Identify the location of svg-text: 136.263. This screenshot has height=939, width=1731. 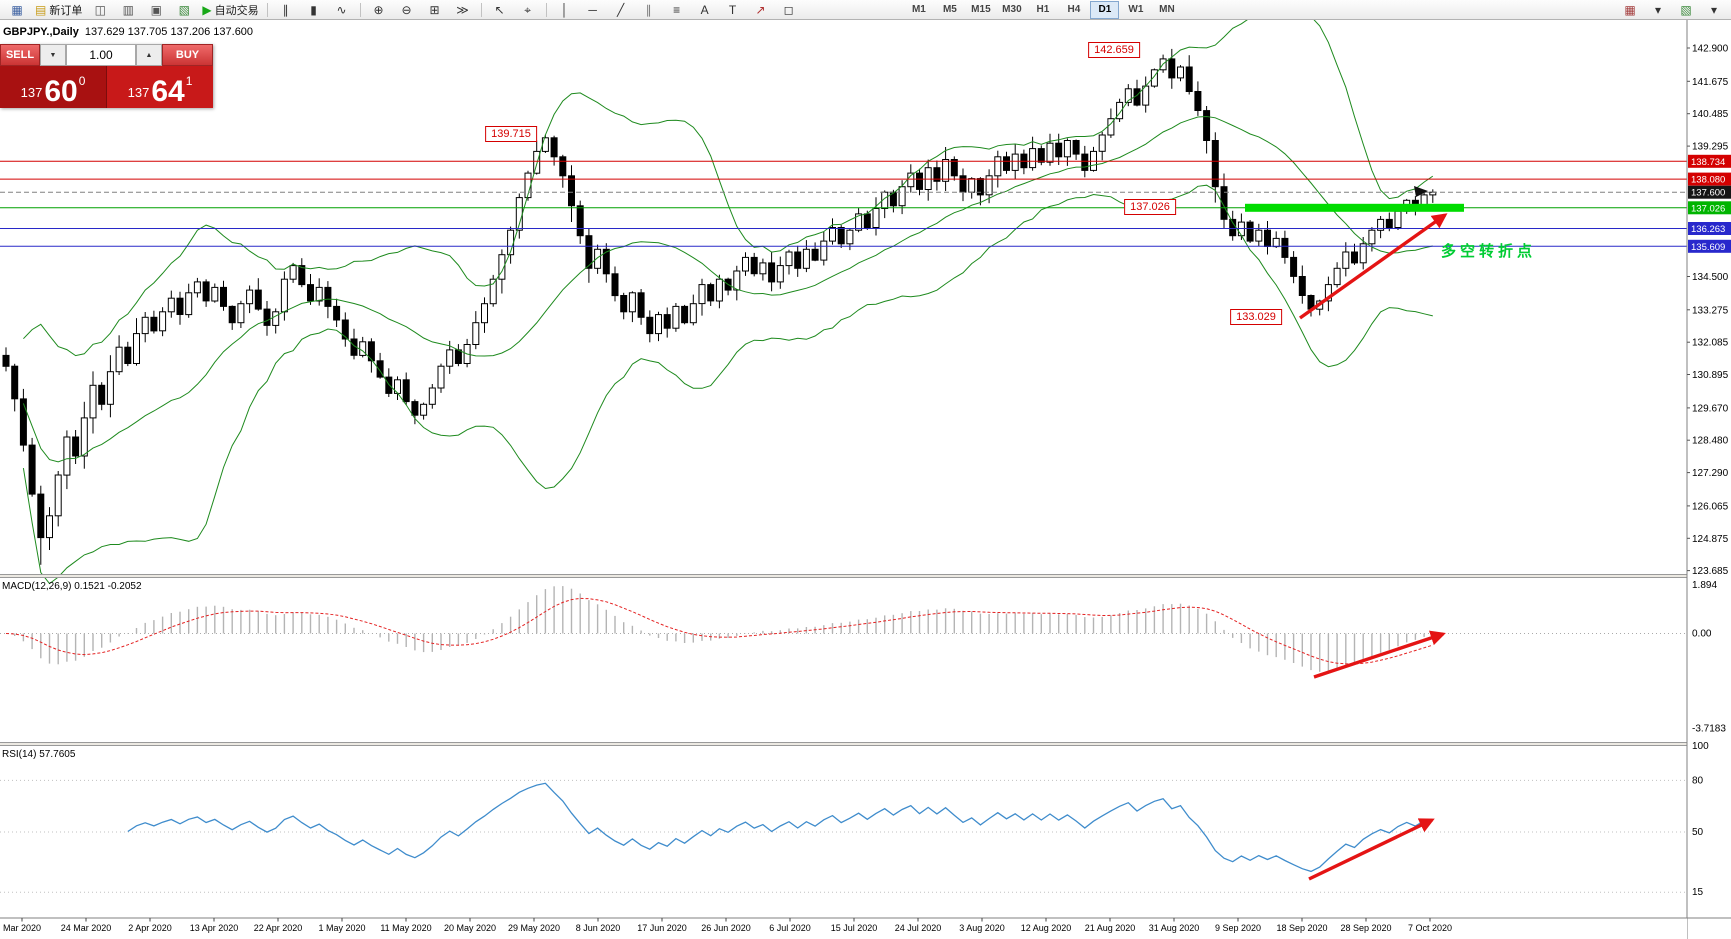
(1708, 229).